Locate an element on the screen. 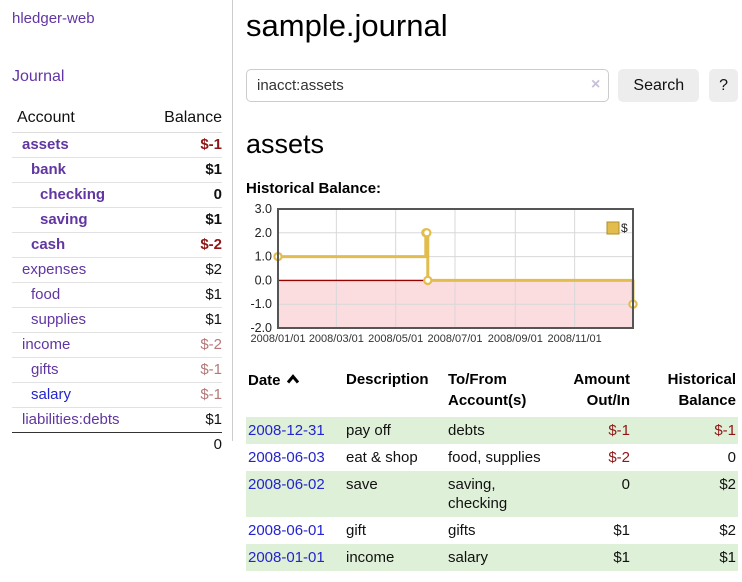 The height and width of the screenshot is (582, 742). account-row: cash $-2 is located at coordinates (117, 245).